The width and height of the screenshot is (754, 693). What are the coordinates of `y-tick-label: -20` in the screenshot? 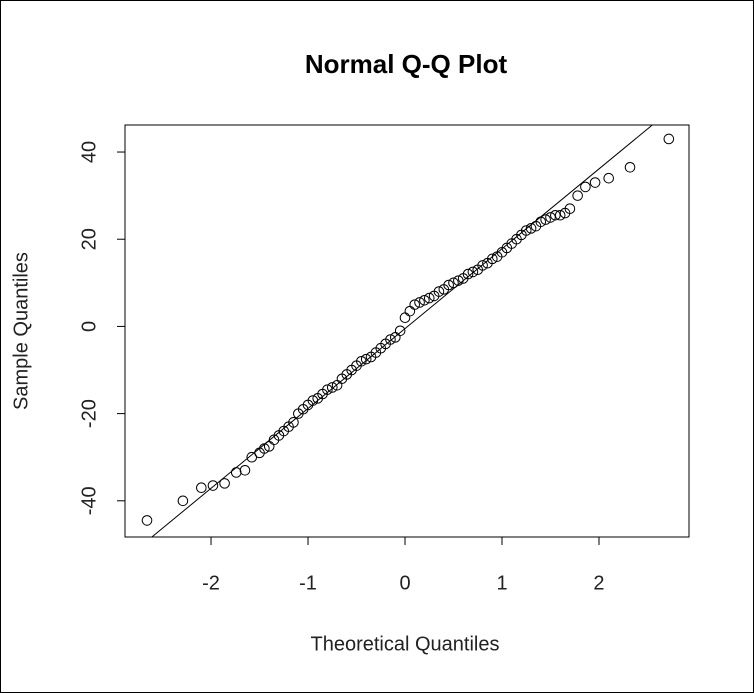 It's located at (89, 413).